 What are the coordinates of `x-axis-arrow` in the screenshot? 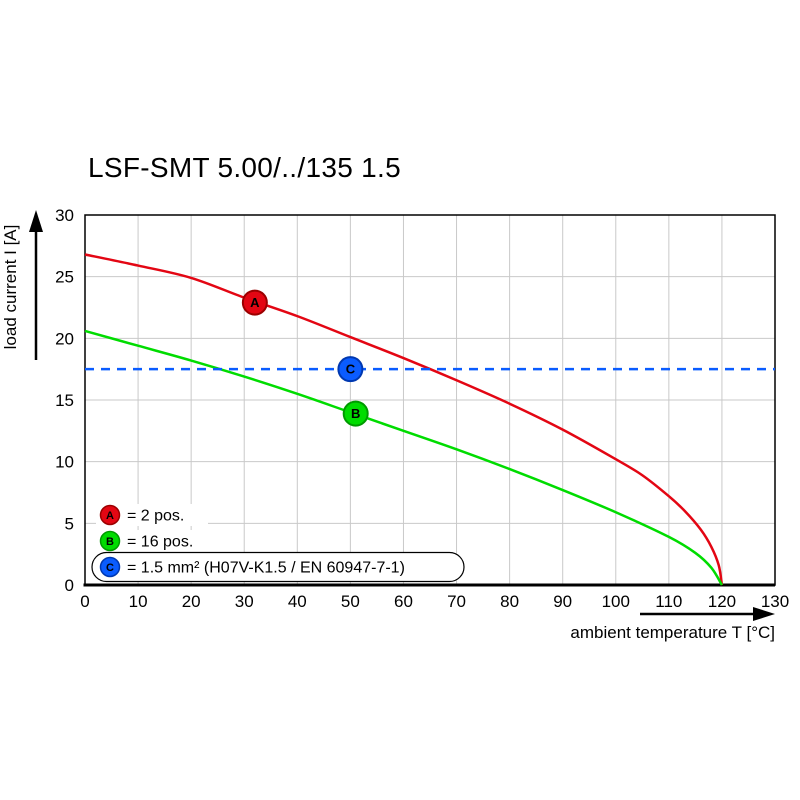 It's located at (707, 614).